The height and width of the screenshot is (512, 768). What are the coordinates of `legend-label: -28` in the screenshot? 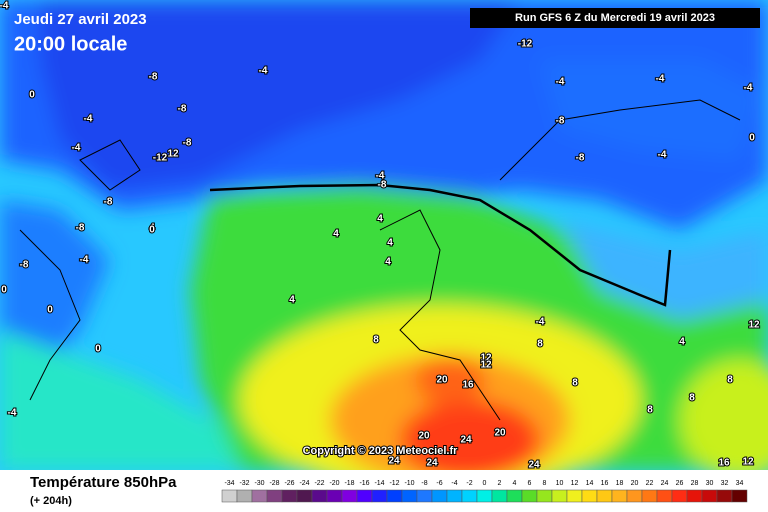 It's located at (274, 483).